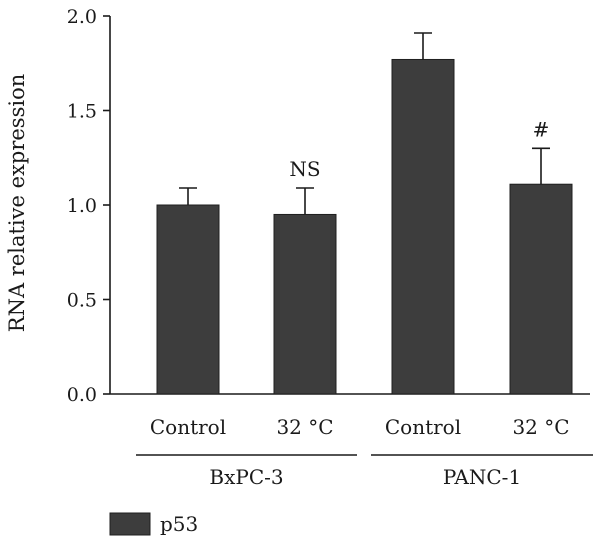  What do you see at coordinates (82, 112) in the screenshot?
I see `y-tick-label: 1.5` at bounding box center [82, 112].